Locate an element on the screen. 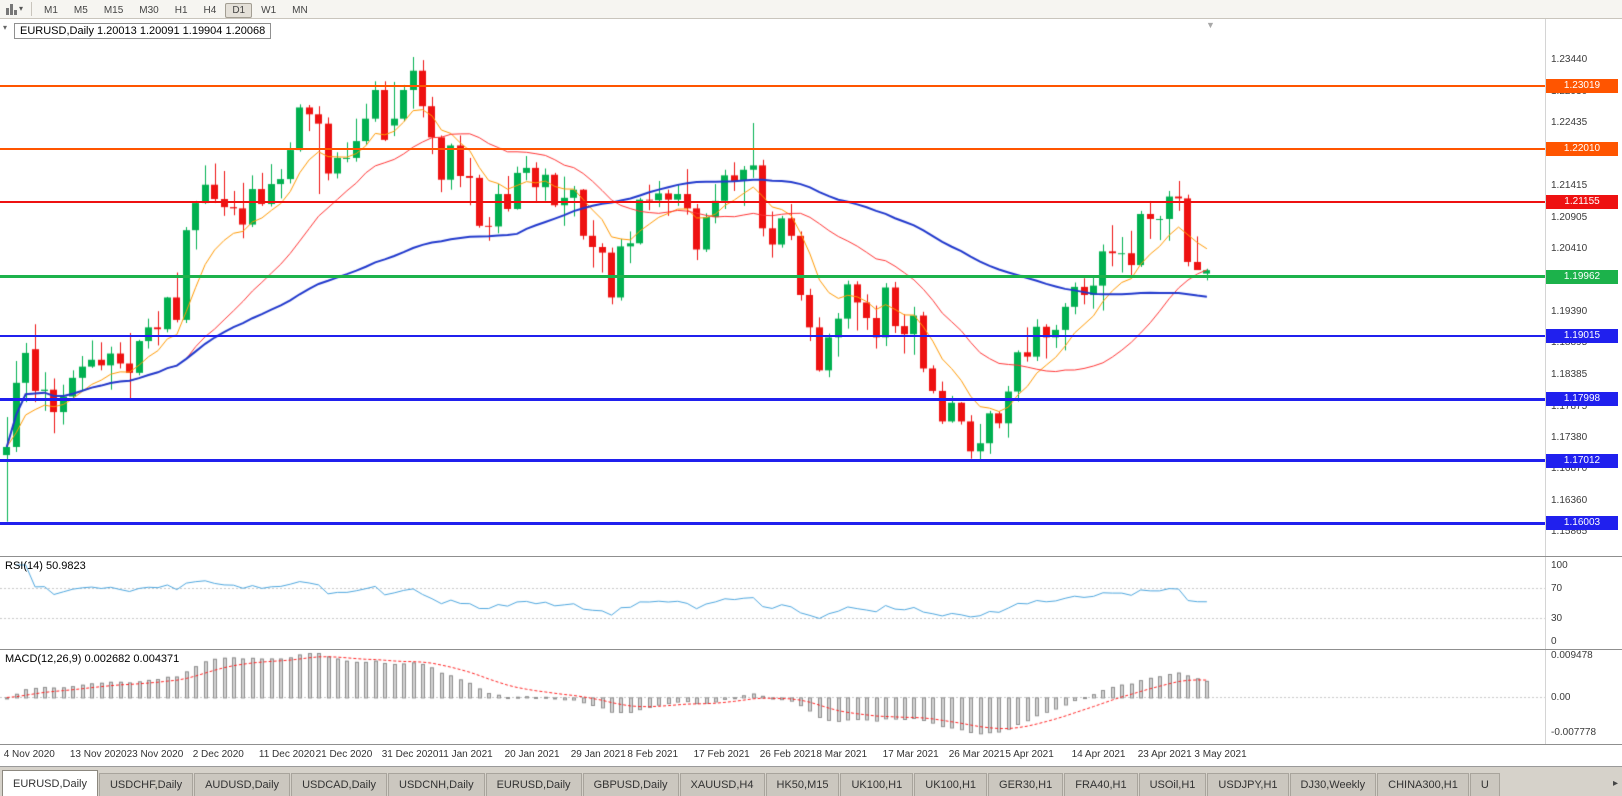 Image resolution: width=1622 pixels, height=796 pixels. date-axis-label: 8 Feb 2021 is located at coordinates (653, 754).